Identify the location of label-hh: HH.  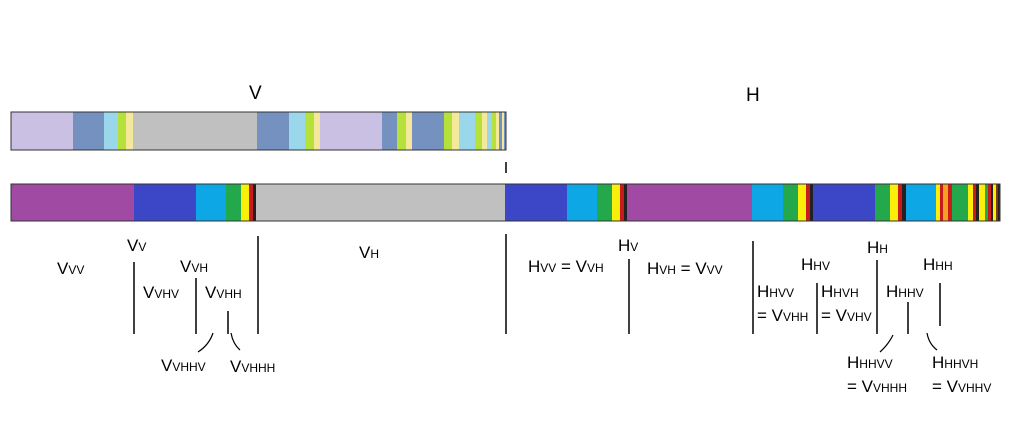
(877, 248).